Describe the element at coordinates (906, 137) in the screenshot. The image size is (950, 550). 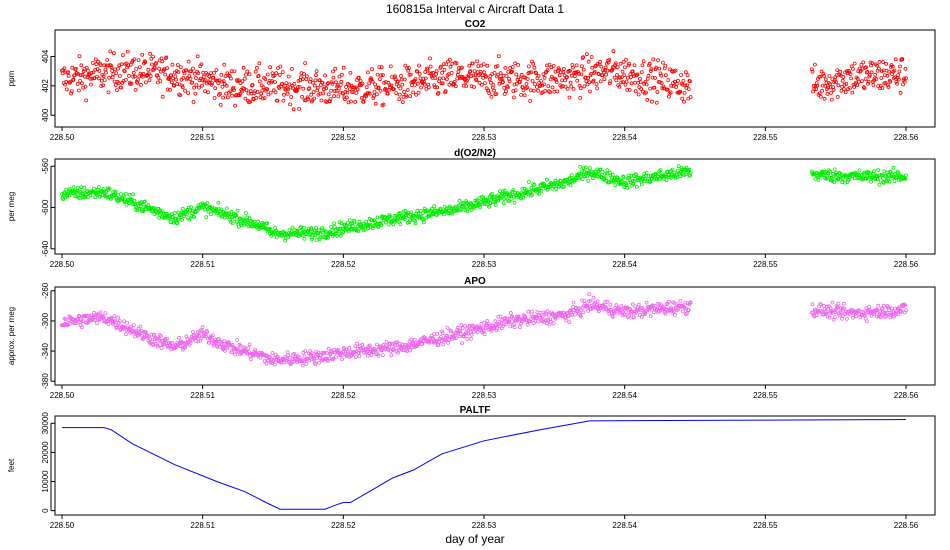
I see `x-tick-label-co2: 228.56` at that location.